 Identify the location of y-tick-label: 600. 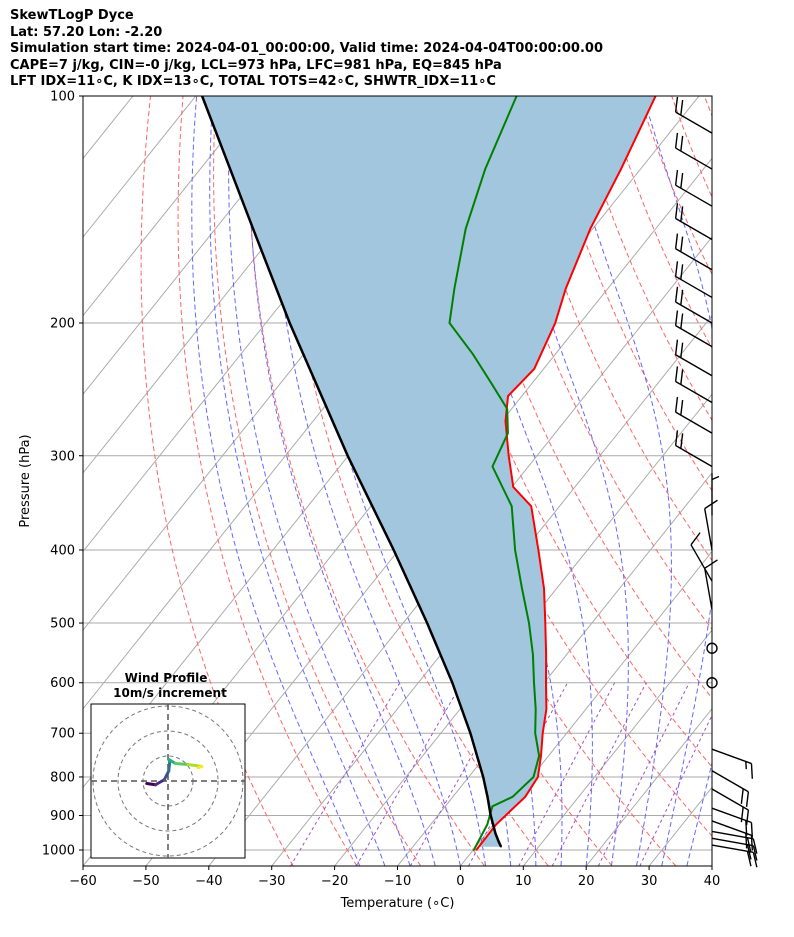
(62, 683).